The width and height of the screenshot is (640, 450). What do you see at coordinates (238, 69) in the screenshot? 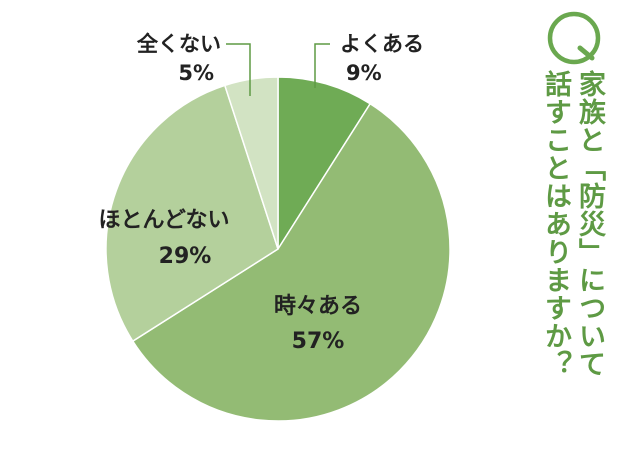
I see `leader-line-never` at bounding box center [238, 69].